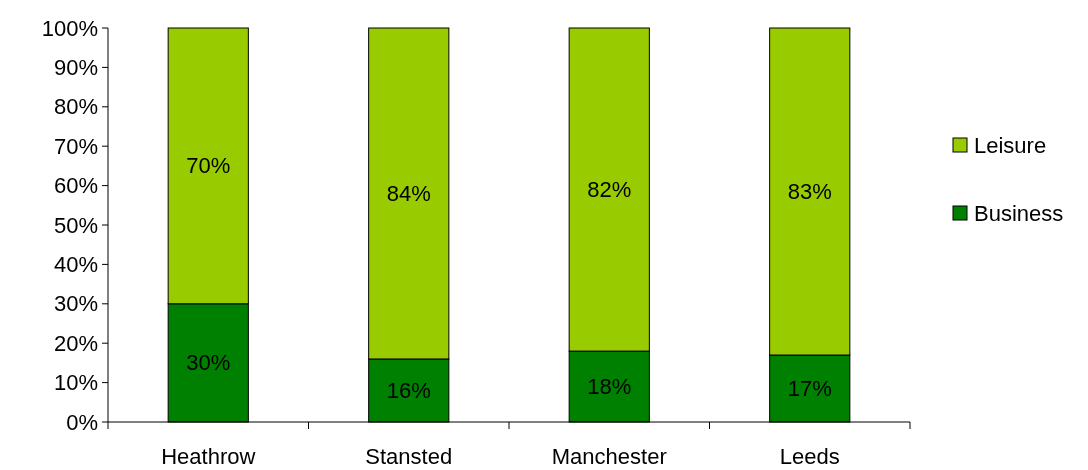  I want to click on legend-label: Business, so click(1019, 213).